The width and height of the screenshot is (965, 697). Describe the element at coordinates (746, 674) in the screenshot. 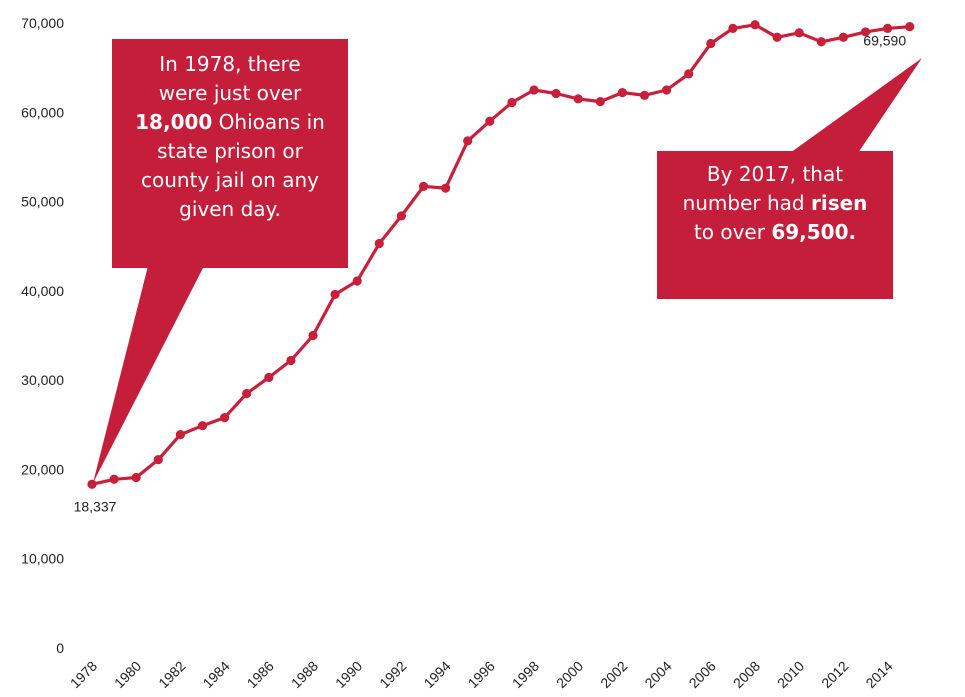

I see `x-tick-label: 2008` at that location.